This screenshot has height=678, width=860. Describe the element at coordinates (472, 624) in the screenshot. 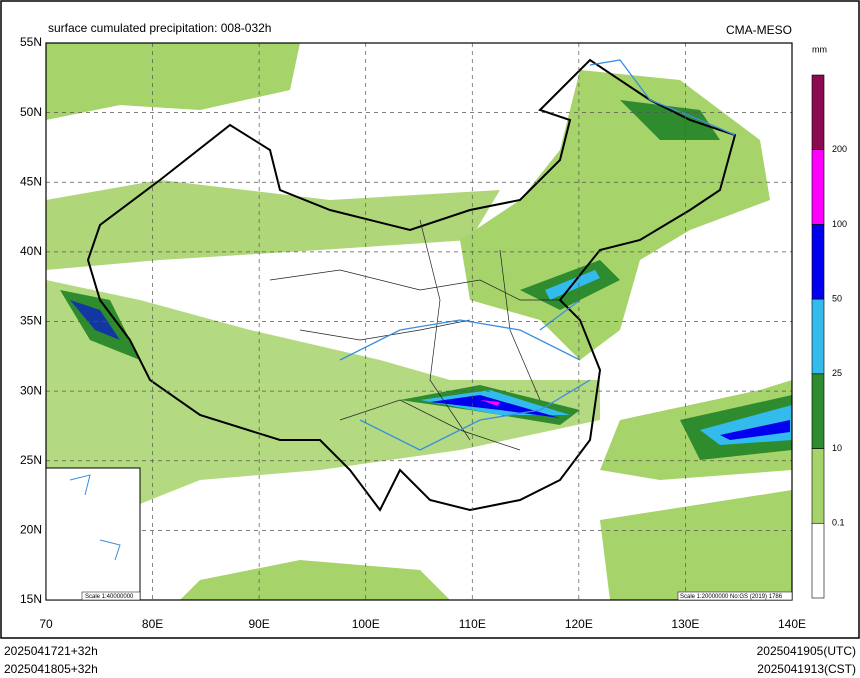

I see `lon-label: 110E` at that location.